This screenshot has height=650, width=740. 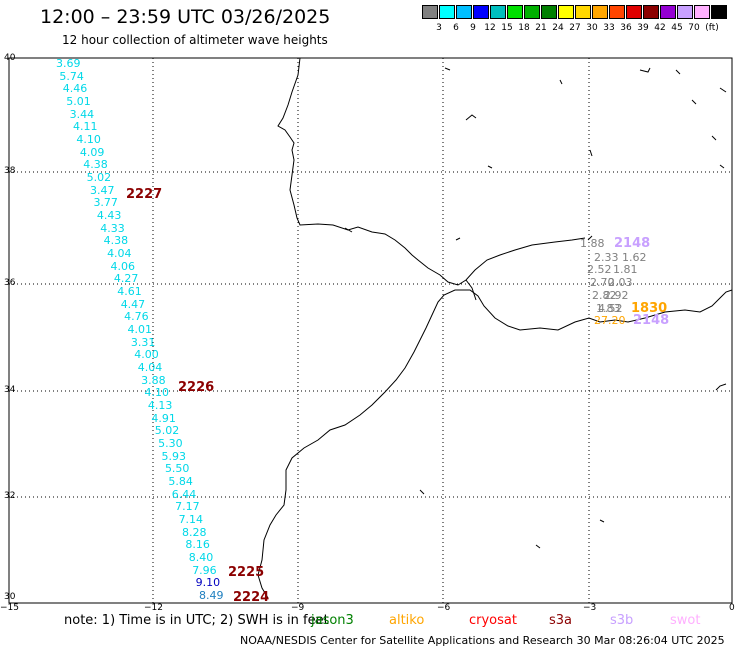 What do you see at coordinates (599, 269) in the screenshot?
I see `obs-gray-4: 2.52` at bounding box center [599, 269].